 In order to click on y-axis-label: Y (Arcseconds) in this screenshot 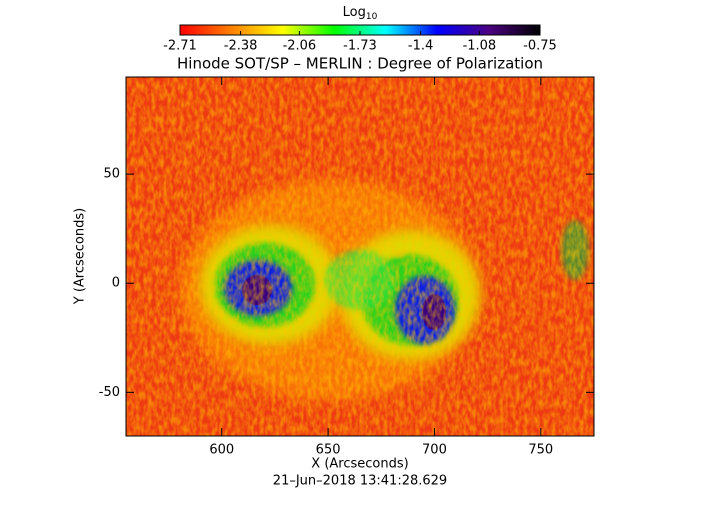, I will do `click(80, 256)`.